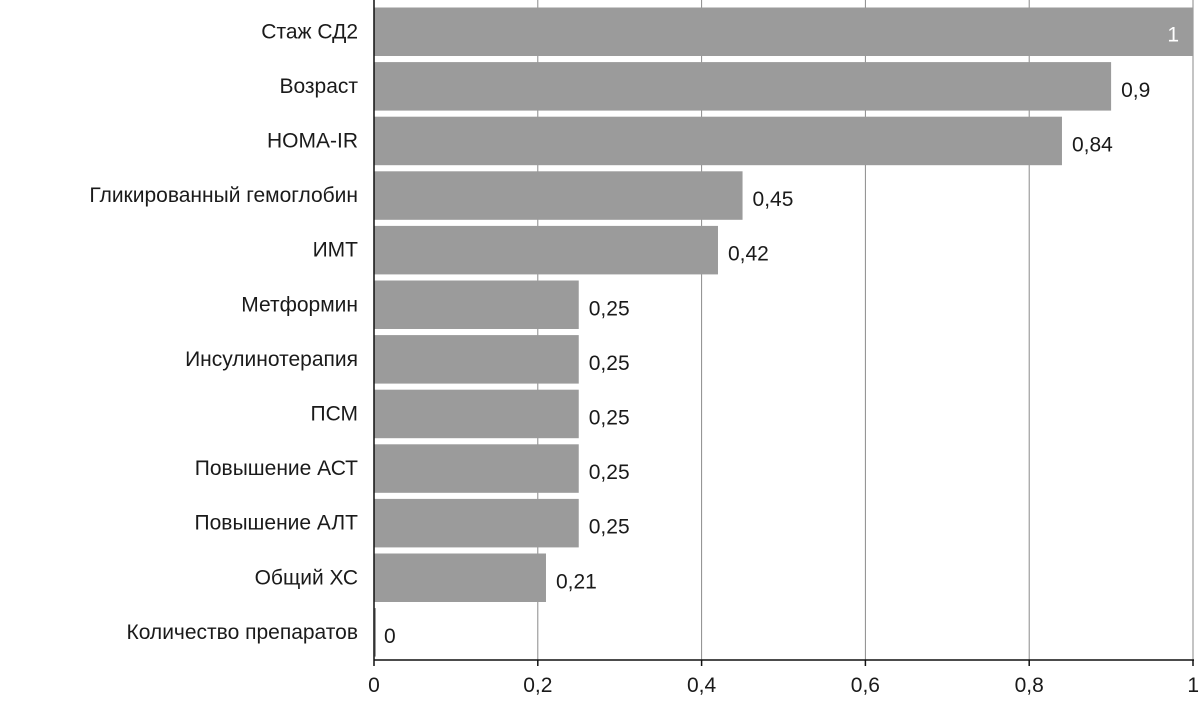 The height and width of the screenshot is (702, 1200). Describe the element at coordinates (318, 86) in the screenshot. I see `category-label: Возраст` at that location.